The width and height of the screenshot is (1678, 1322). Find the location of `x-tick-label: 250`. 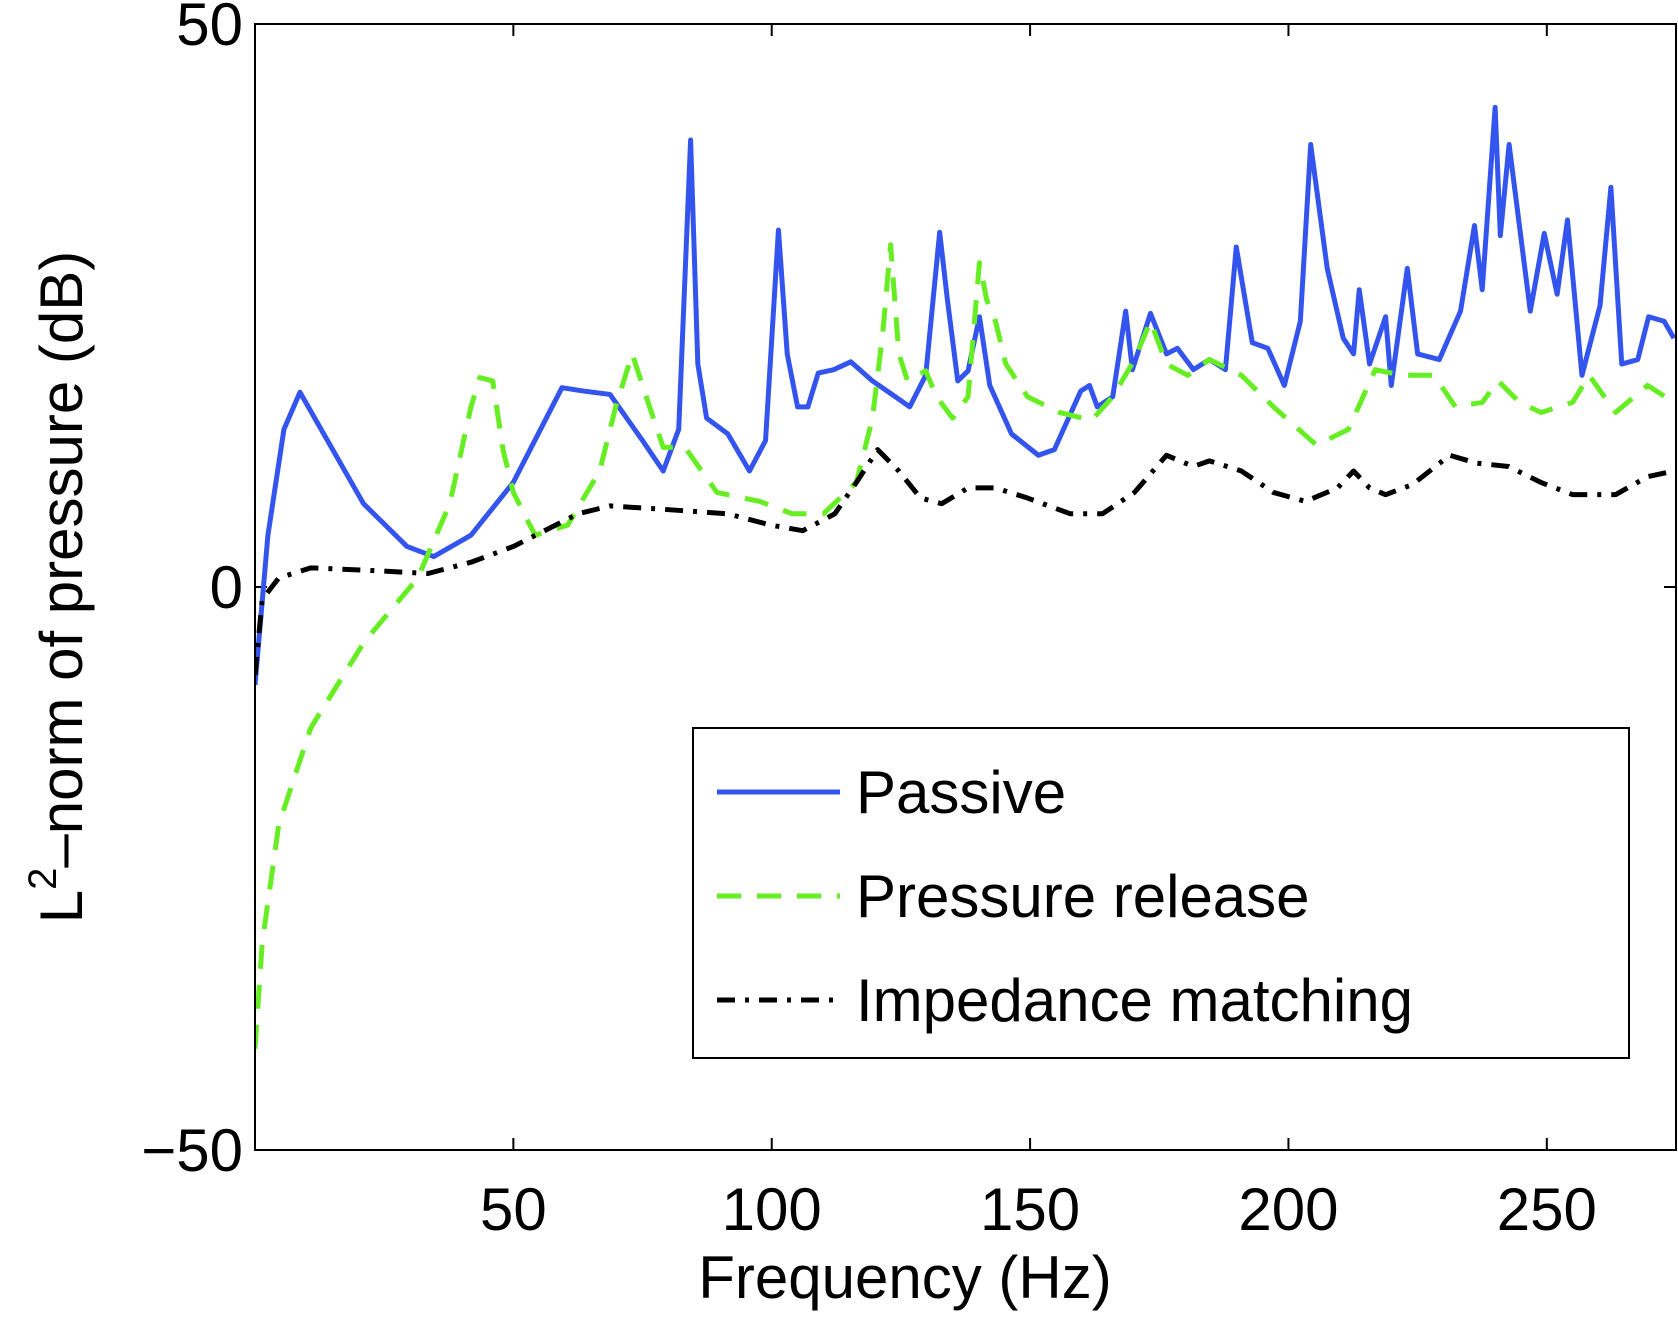

x-tick-label: 250 is located at coordinates (1547, 1209).